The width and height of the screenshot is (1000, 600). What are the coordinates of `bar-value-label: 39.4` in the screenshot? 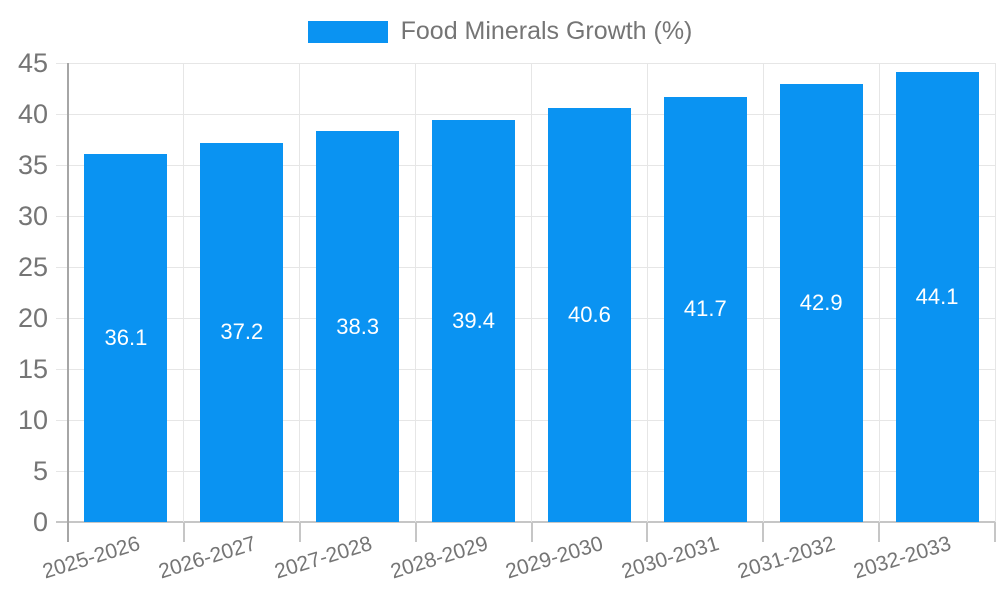 It's located at (473, 321).